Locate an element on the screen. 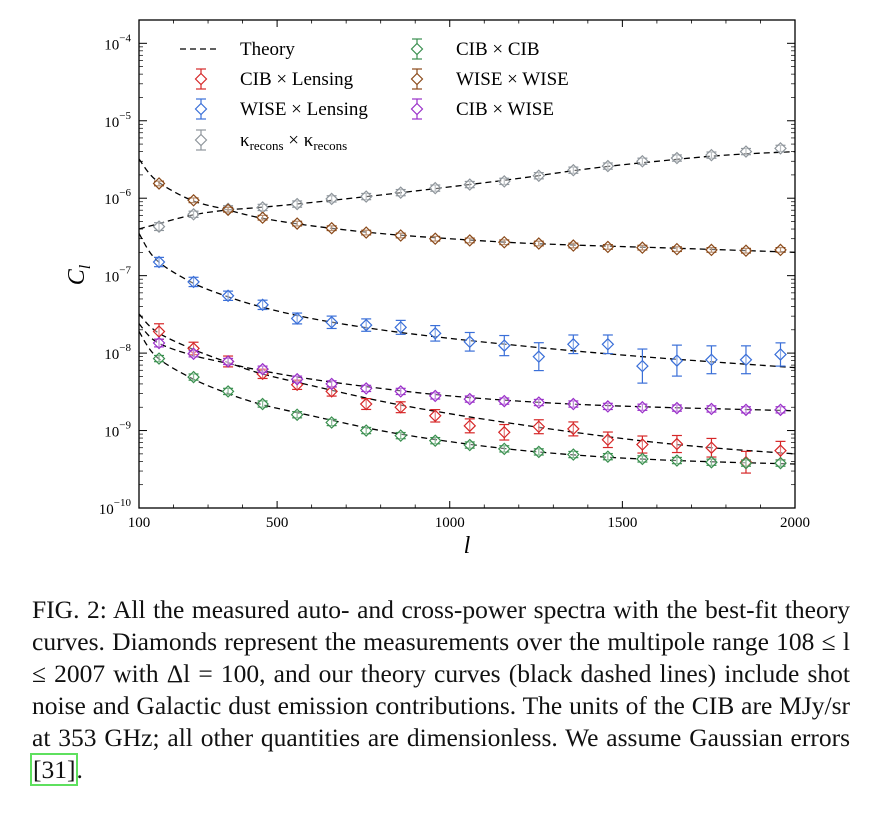 The image size is (870, 824). theory-curve-wise_wise is located at coordinates (467, 205).